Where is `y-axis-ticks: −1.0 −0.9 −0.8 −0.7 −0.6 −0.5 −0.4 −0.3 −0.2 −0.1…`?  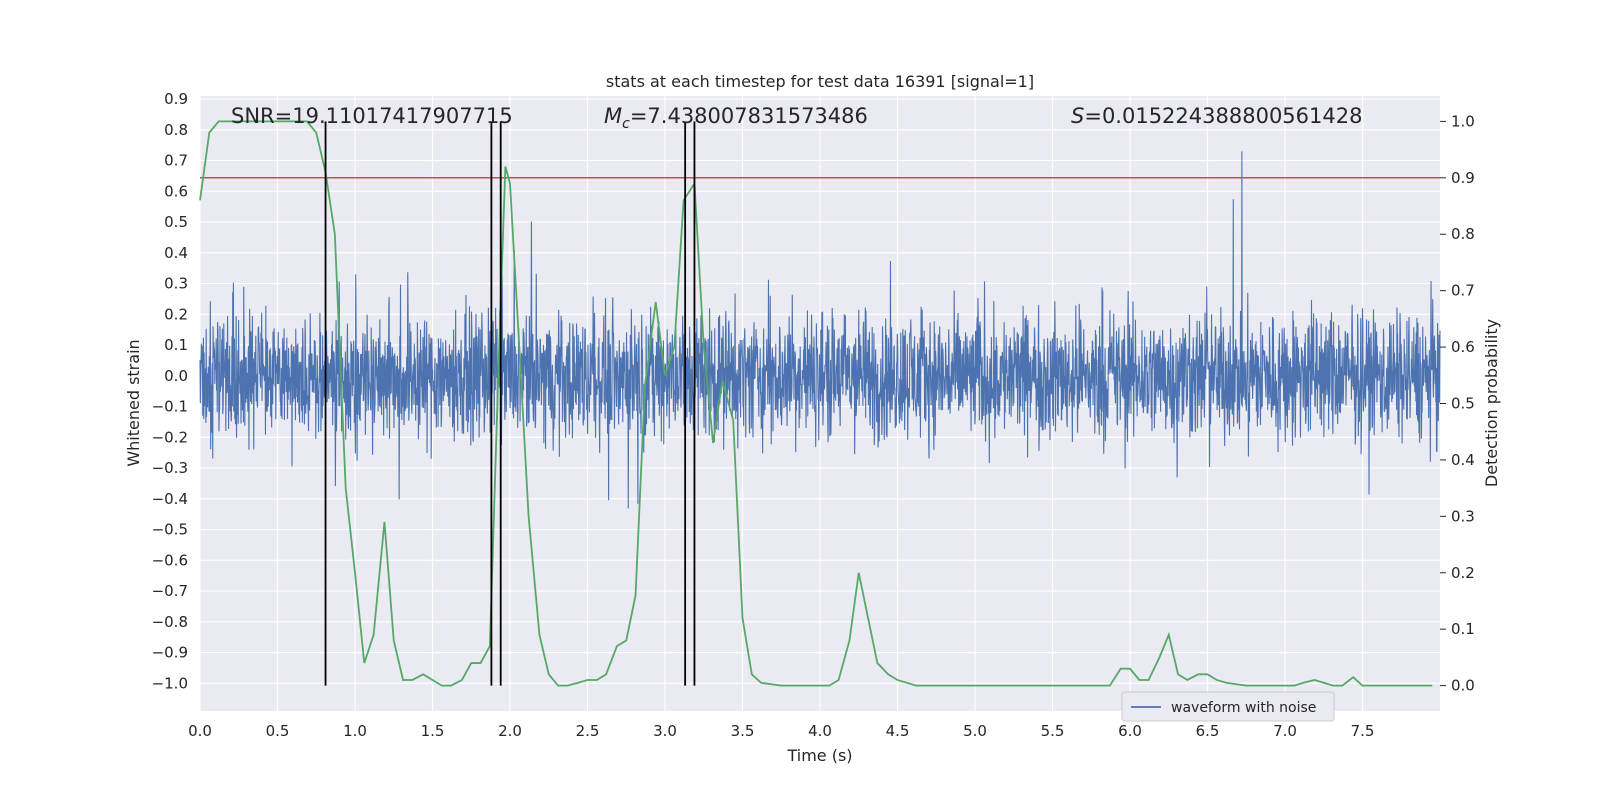
y-axis-ticks: −1.0 −0.9 −0.8 −0.7 −0.6 −0.5 −0.4 −0.3 −0.2 −0.1… is located at coordinates (170, 391).